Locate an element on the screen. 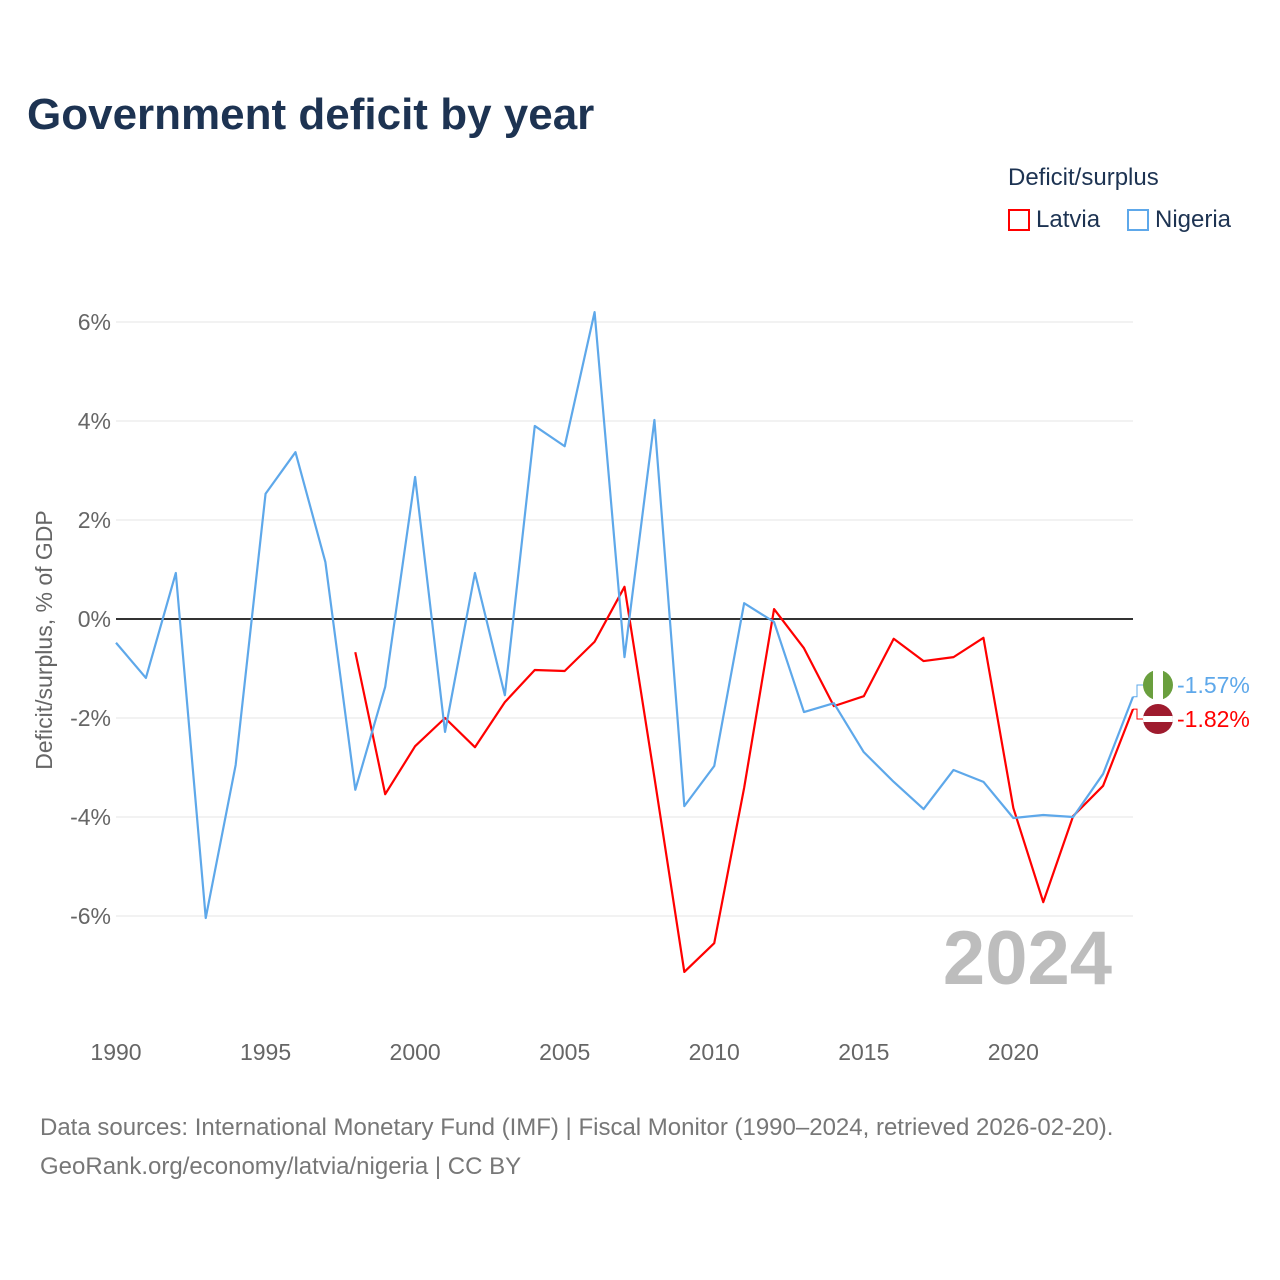 Image resolution: width=1280 pixels, height=1280 pixels. x-tick-label: 2015 is located at coordinates (863, 1052).